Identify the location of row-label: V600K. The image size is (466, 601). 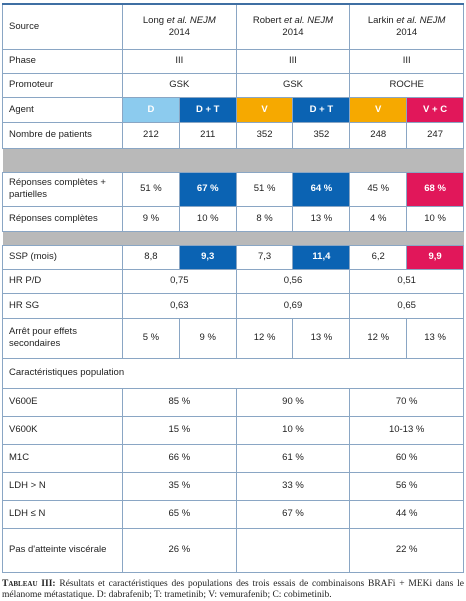
(62, 430).